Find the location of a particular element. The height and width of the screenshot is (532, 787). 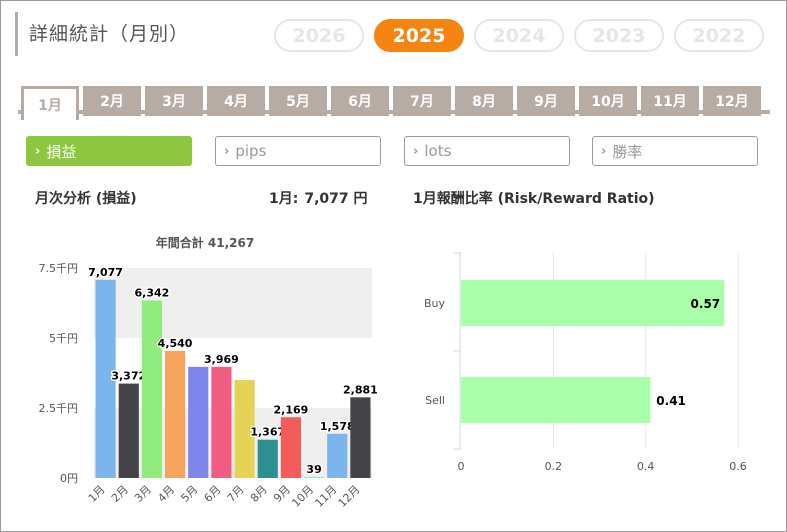

month-tabs: 1月 2月 3月 4月 5月 6月 7月 8月 9月 10月 11月 12月 is located at coordinates (394, 100).